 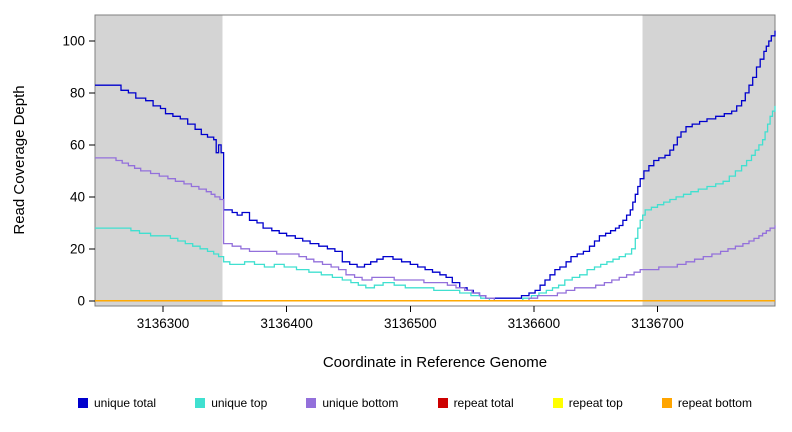 I want to click on legend-label: unique total, so click(x=125, y=403).